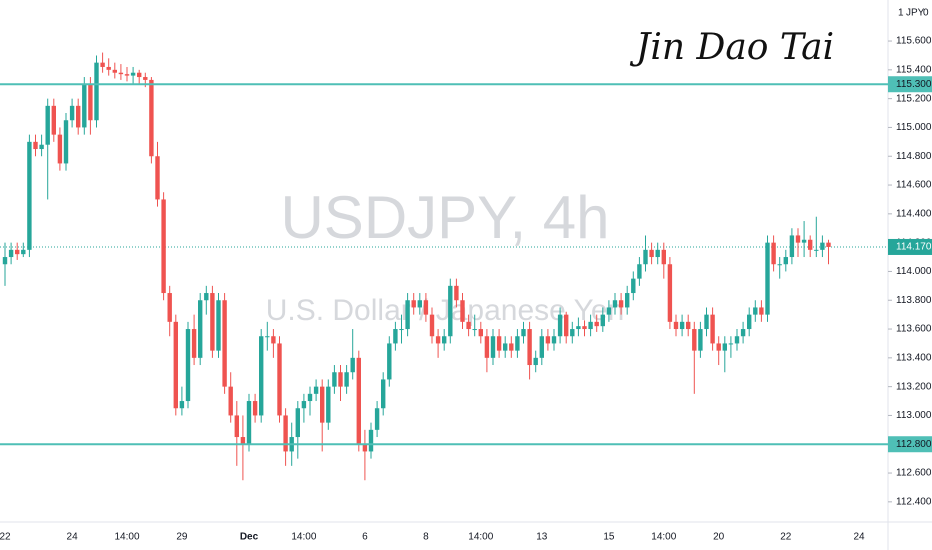 This screenshot has width=932, height=550. I want to click on scale-info: 1, so click(901, 13).